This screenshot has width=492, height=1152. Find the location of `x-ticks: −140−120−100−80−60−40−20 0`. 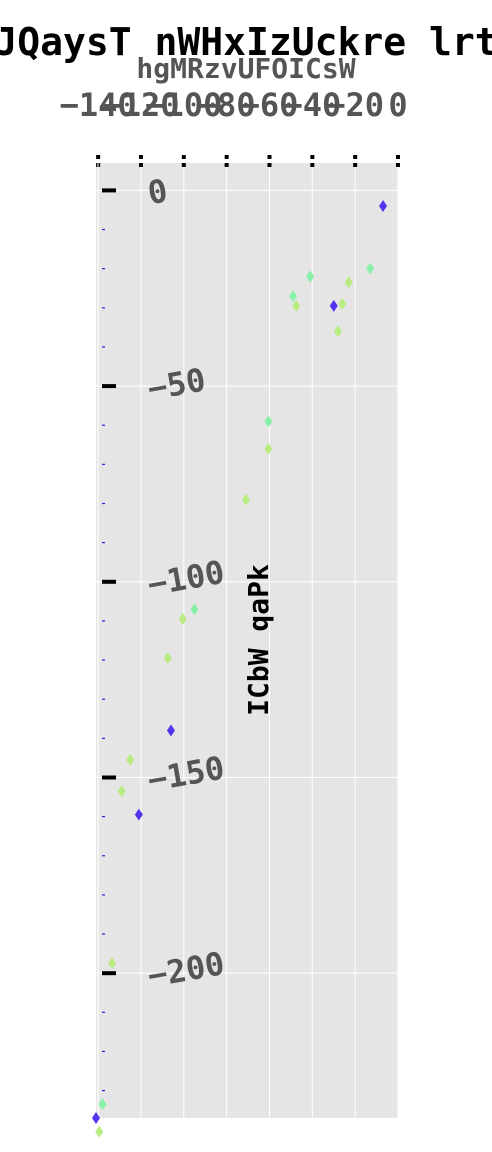

x-ticks: −140−120−100−80−60−40−20 0 is located at coordinates (234, 127).